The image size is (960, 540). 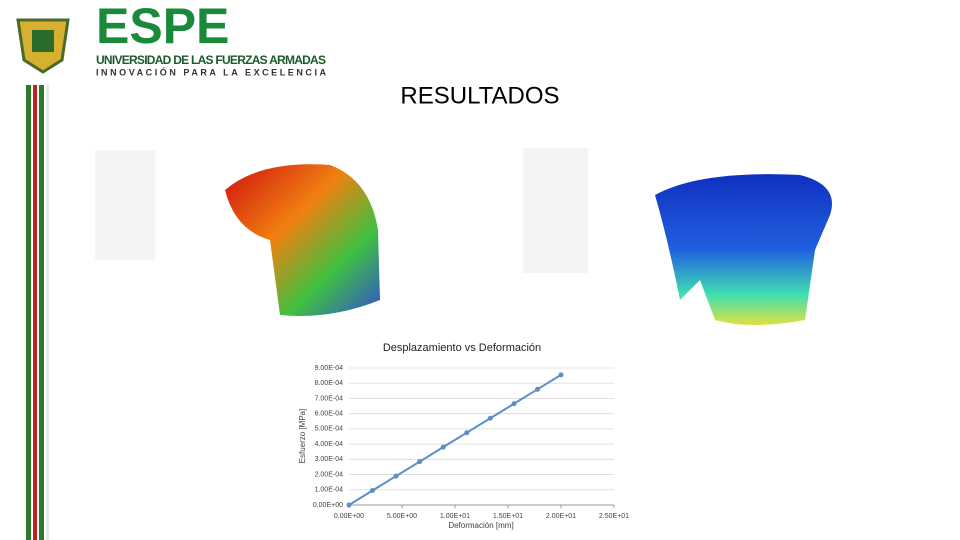 I want to click on y-tick-label: 1.00E-04, so click(x=329, y=490).